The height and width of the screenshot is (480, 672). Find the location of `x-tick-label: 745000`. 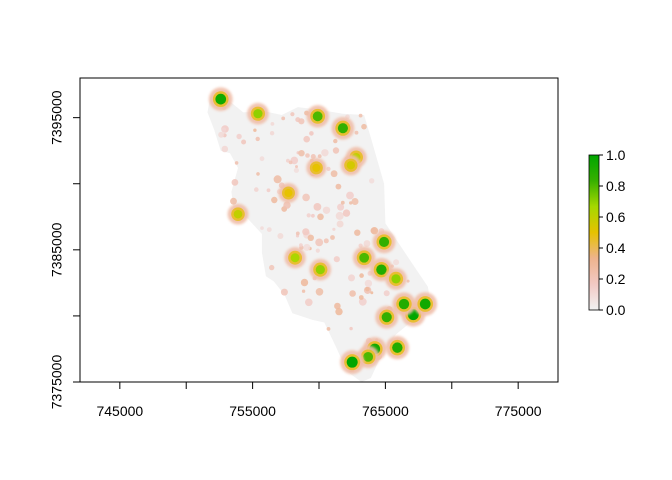

x-tick-label: 745000 is located at coordinates (119, 411).